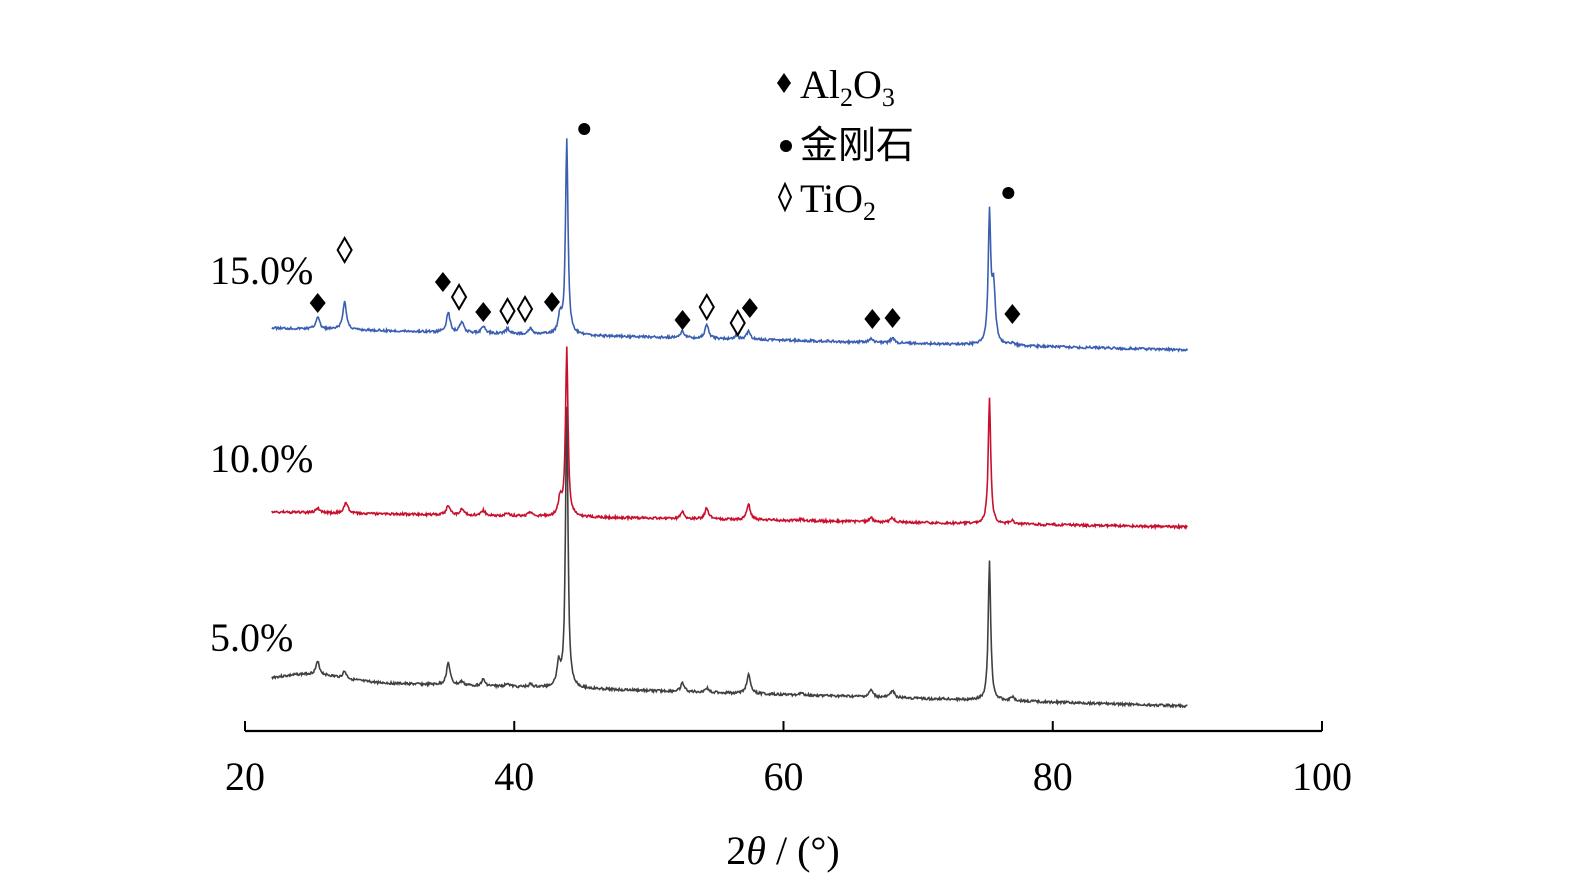 This screenshot has width=1575, height=883. What do you see at coordinates (514, 776) in the screenshot?
I see `x-tick-label: 40` at bounding box center [514, 776].